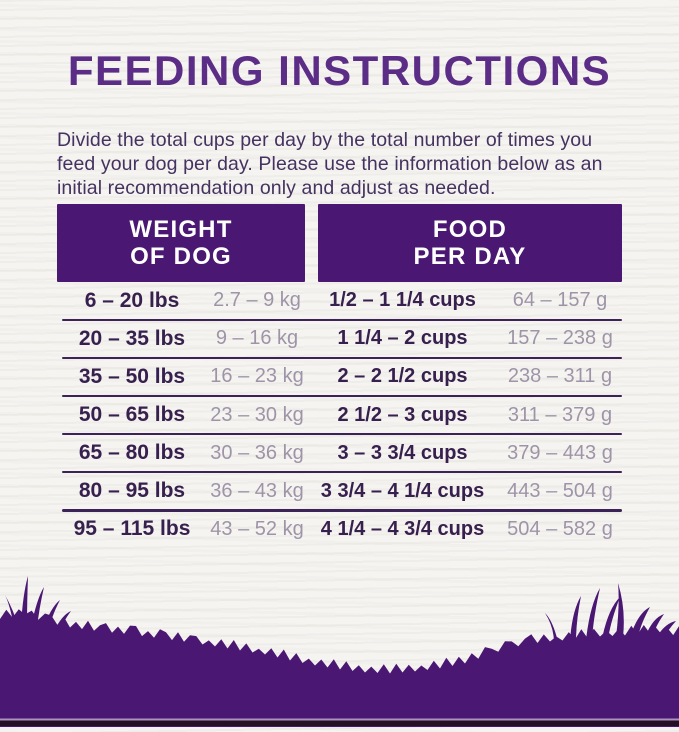  What do you see at coordinates (402, 338) in the screenshot?
I see `food-cups: 1 1/4 – 2 cups` at bounding box center [402, 338].